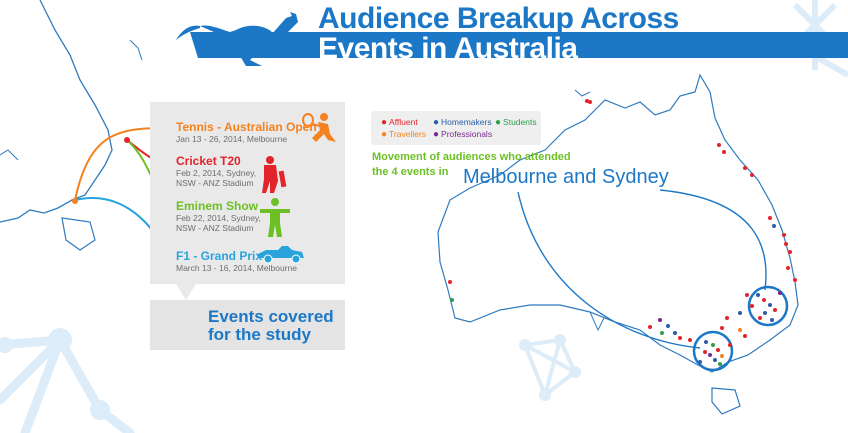  Describe the element at coordinates (463, 134) in the screenshot. I see `legend-item-professionals: ● Professionals` at that location.